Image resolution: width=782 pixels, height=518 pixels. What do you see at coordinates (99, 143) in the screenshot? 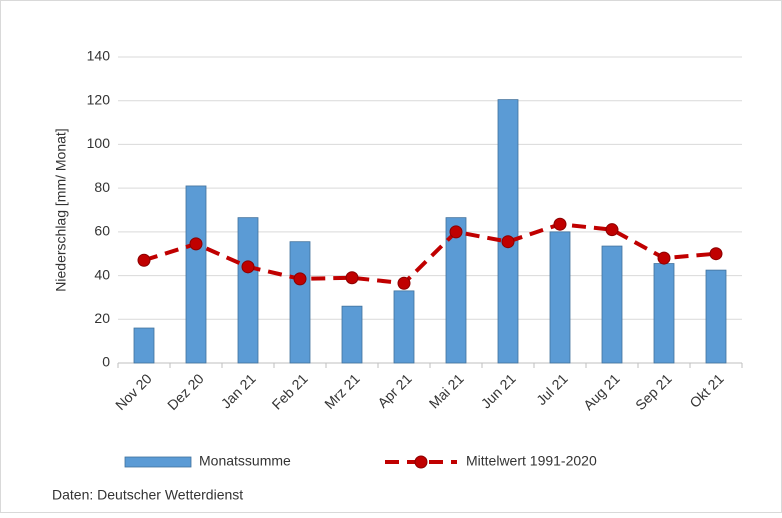
I see `y-tick-label: 100` at bounding box center [99, 143].